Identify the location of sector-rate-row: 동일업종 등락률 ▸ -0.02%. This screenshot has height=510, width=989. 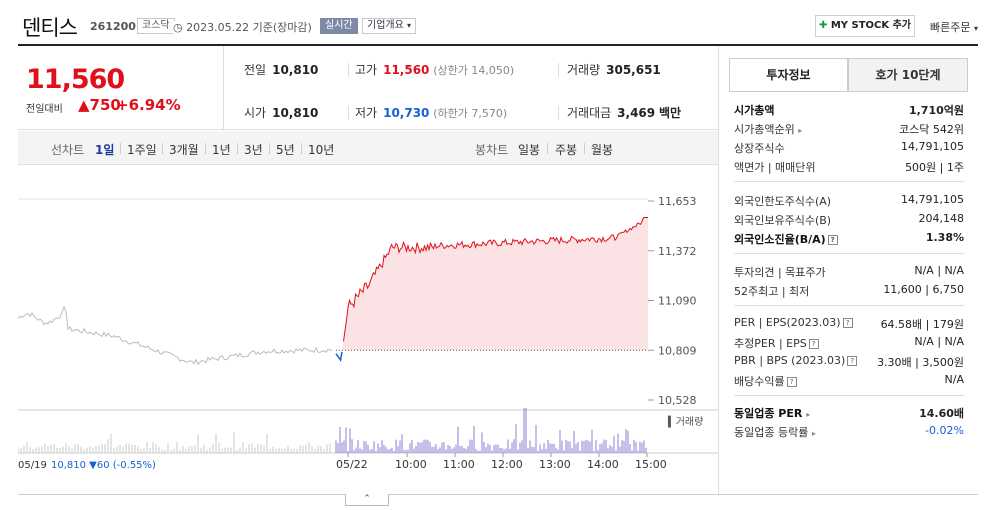
(849, 431).